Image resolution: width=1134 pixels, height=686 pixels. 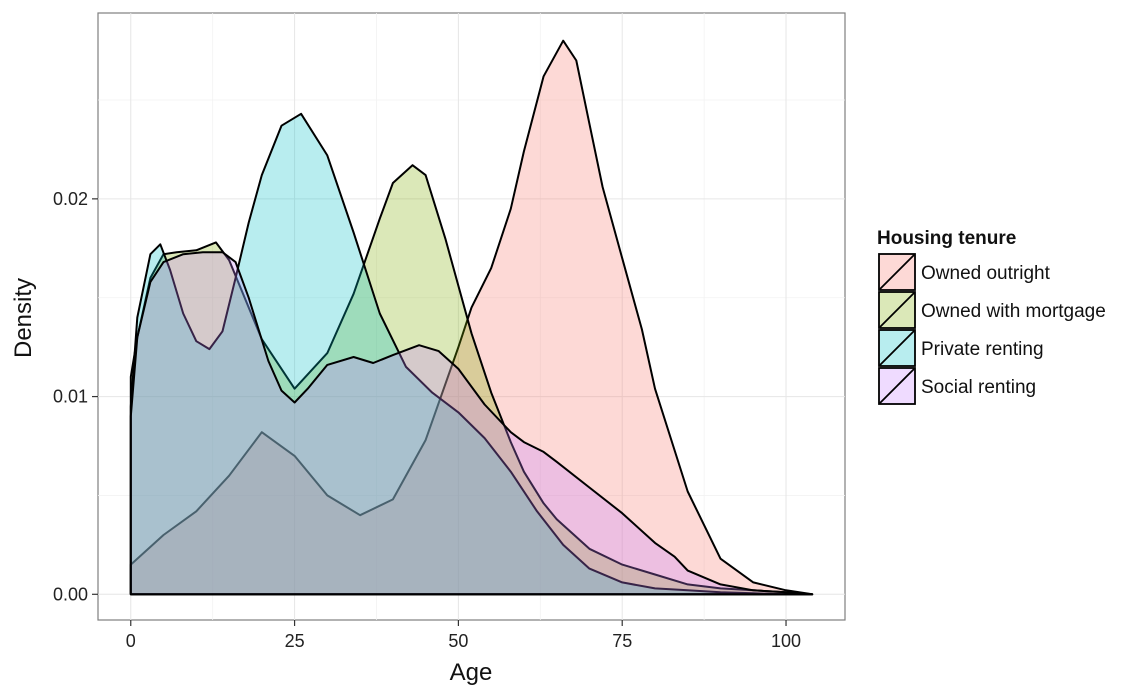 I want to click on legend-label-1: Owned with mortgage, so click(x=1013, y=311).